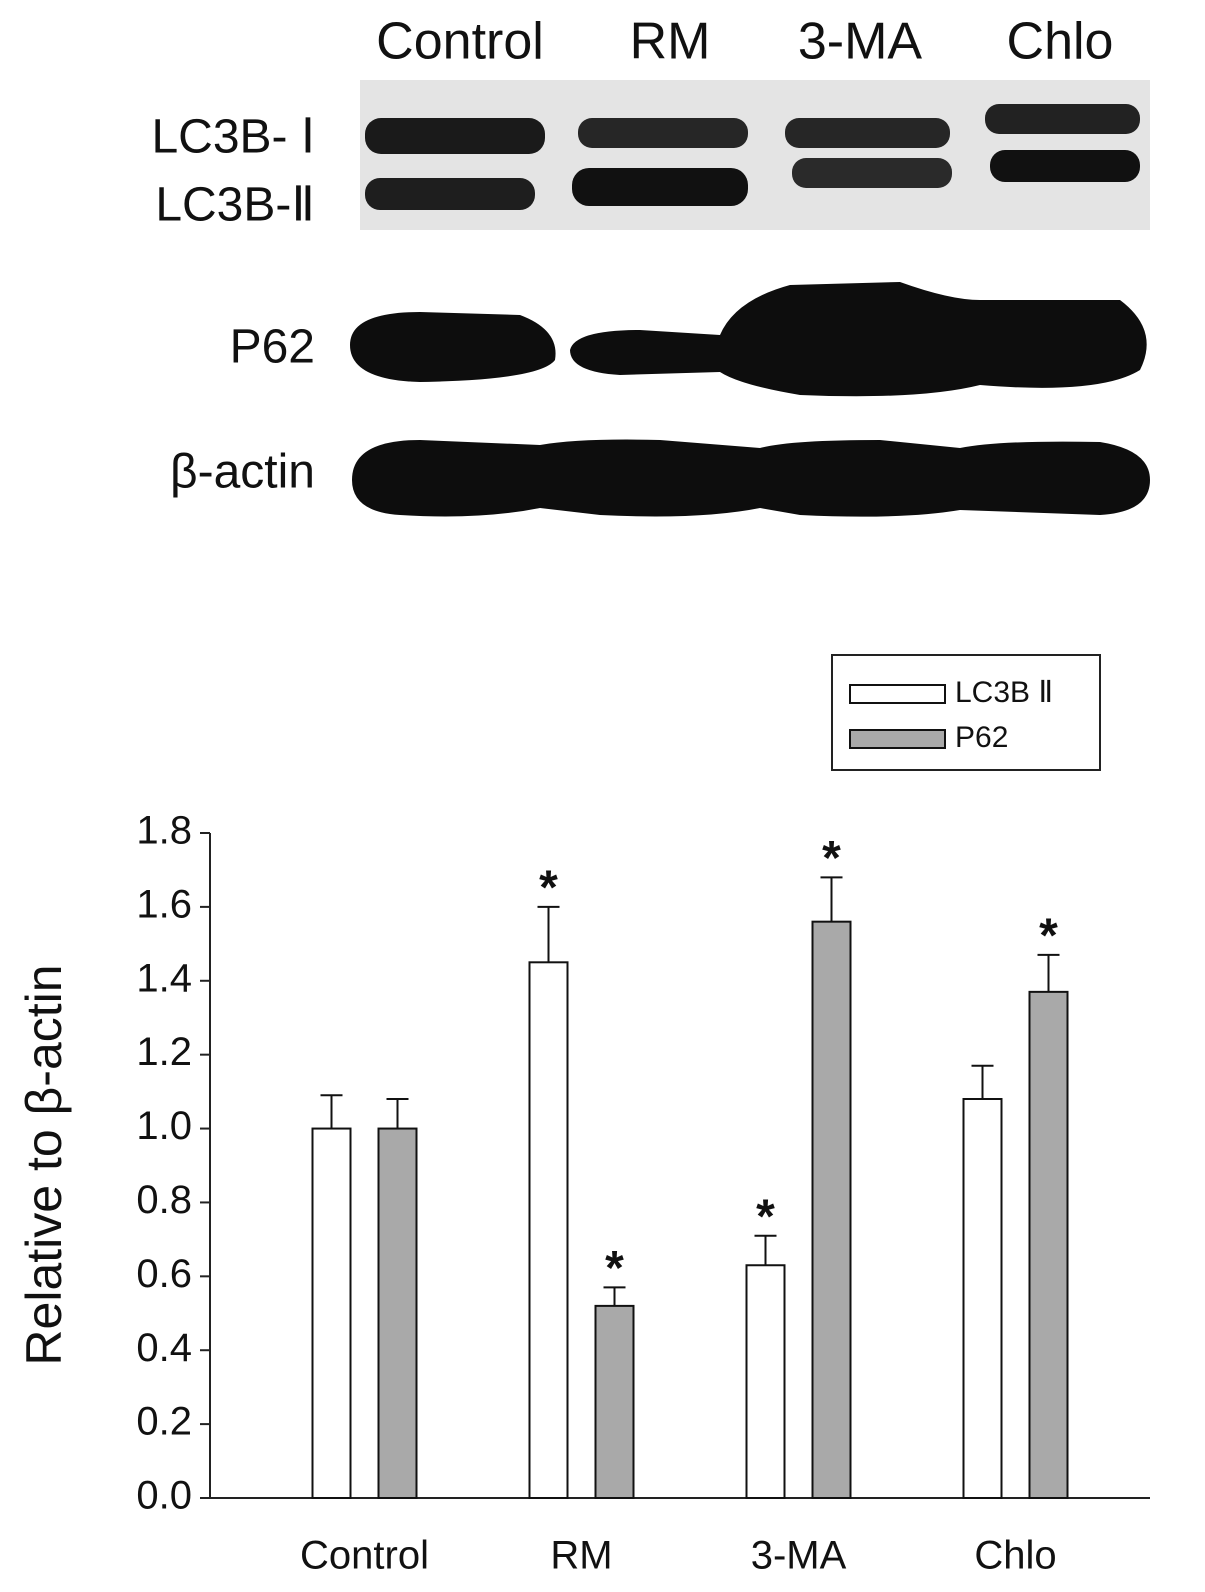  What do you see at coordinates (966, 712) in the screenshot?
I see `legend-box` at bounding box center [966, 712].